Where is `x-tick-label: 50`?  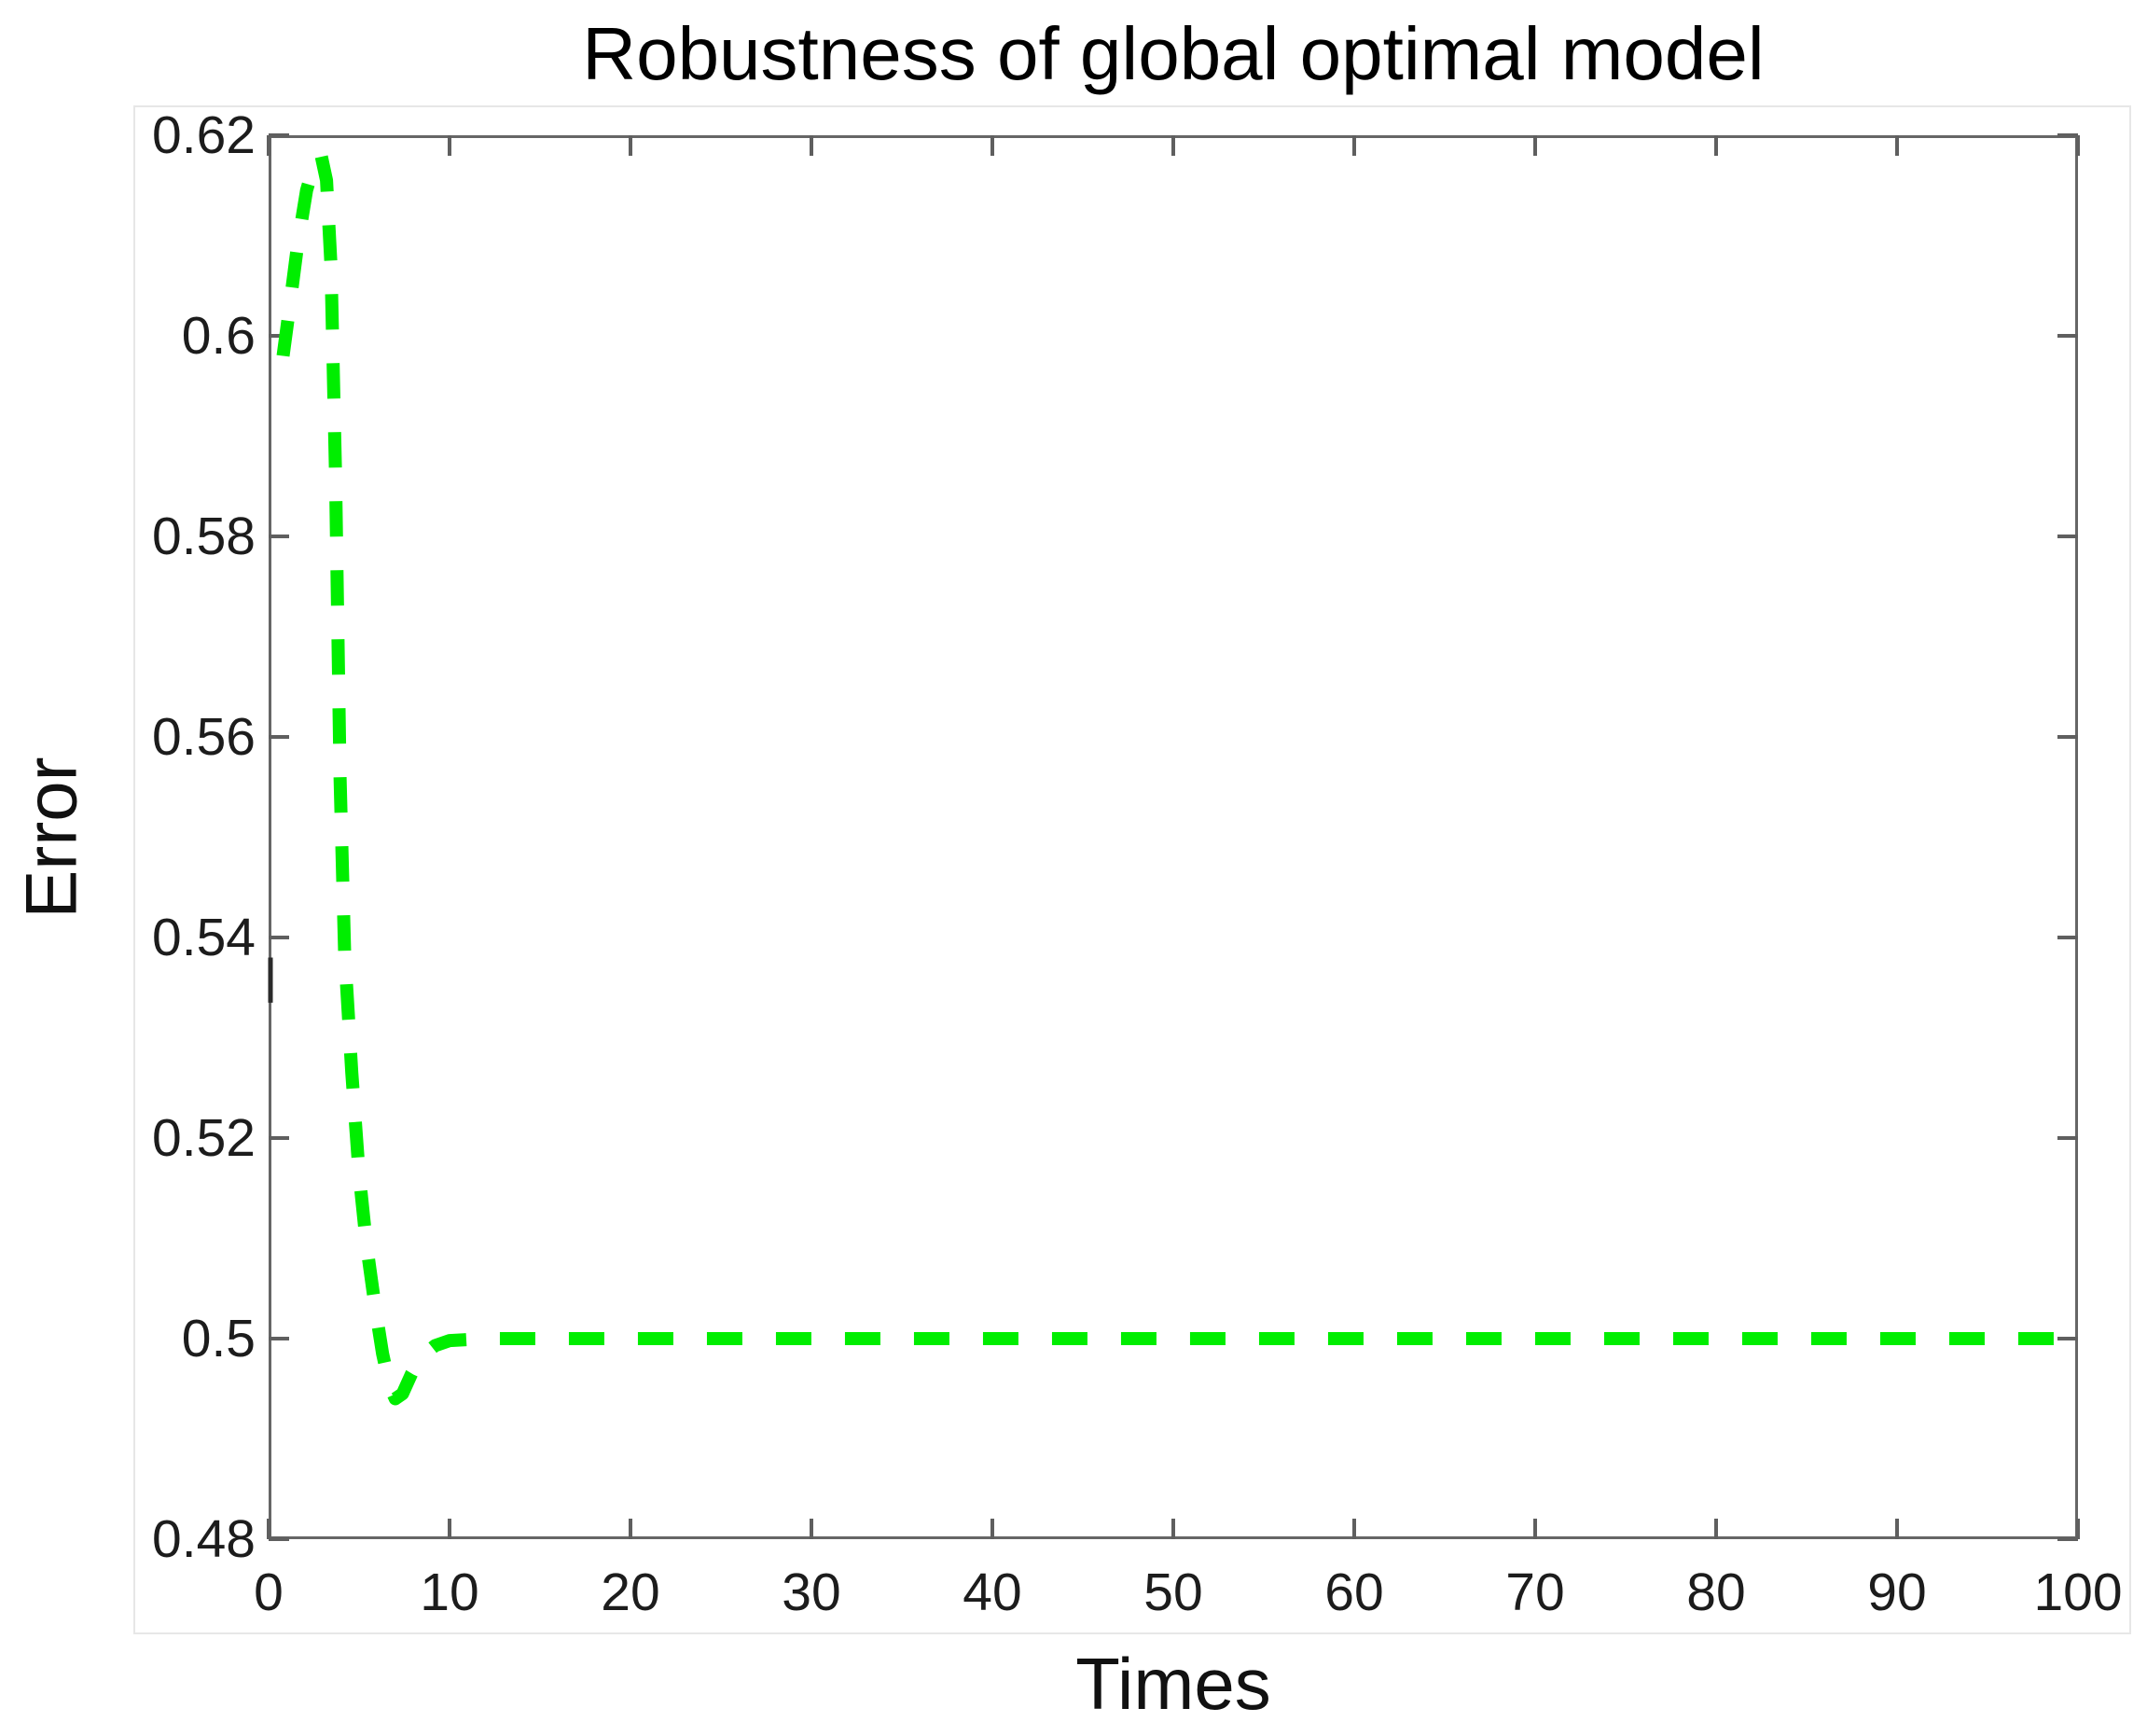
x-tick-label: 50 is located at coordinates (1173, 1592).